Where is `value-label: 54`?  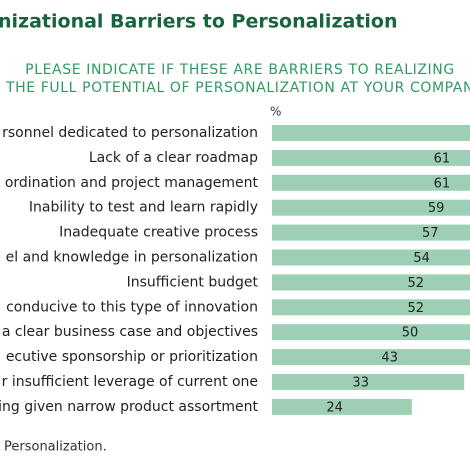 value-label: 54 is located at coordinates (421, 258).